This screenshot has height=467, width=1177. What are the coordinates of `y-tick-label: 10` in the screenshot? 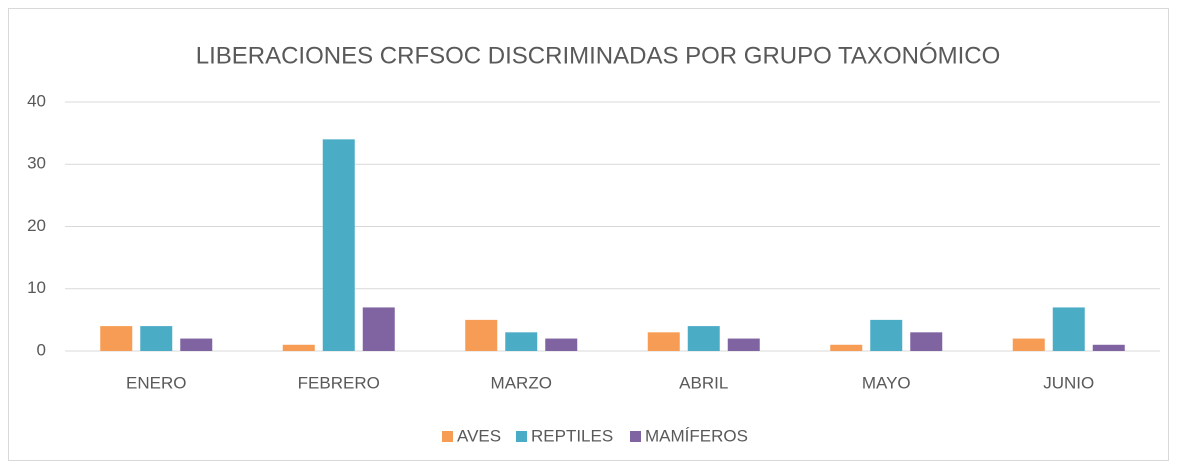 It's located at (36, 287).